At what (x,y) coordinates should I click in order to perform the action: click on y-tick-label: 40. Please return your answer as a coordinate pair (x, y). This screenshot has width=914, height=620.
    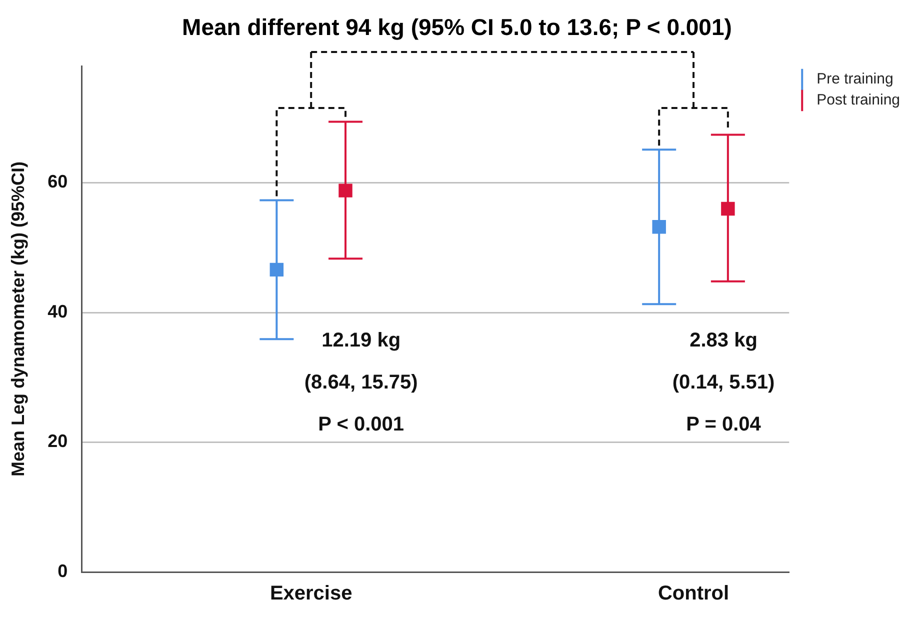
    Looking at the image, I should click on (58, 311).